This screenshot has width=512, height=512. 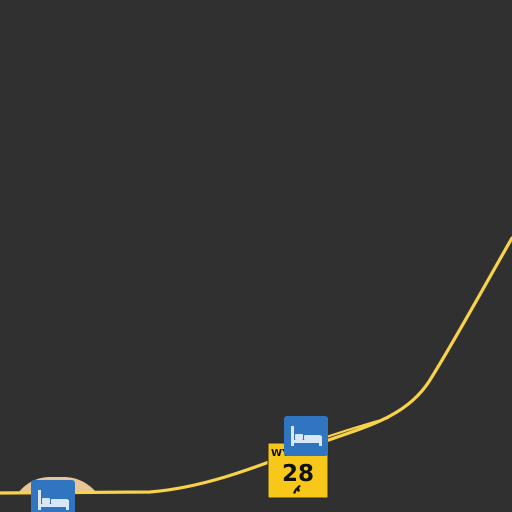 I want to click on route-shield-number: 28, so click(x=298, y=474).